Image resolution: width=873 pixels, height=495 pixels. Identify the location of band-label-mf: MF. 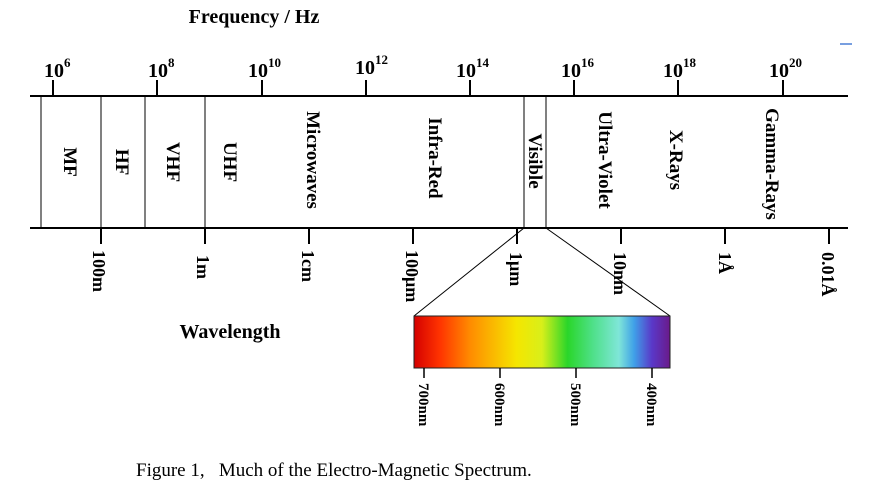
(69, 162).